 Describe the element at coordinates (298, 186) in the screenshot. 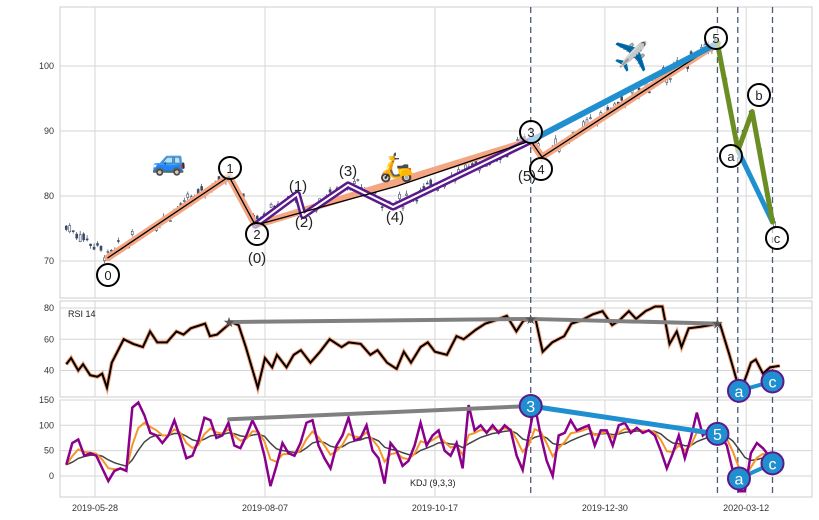

I see `sub-wave-label: (1)` at that location.